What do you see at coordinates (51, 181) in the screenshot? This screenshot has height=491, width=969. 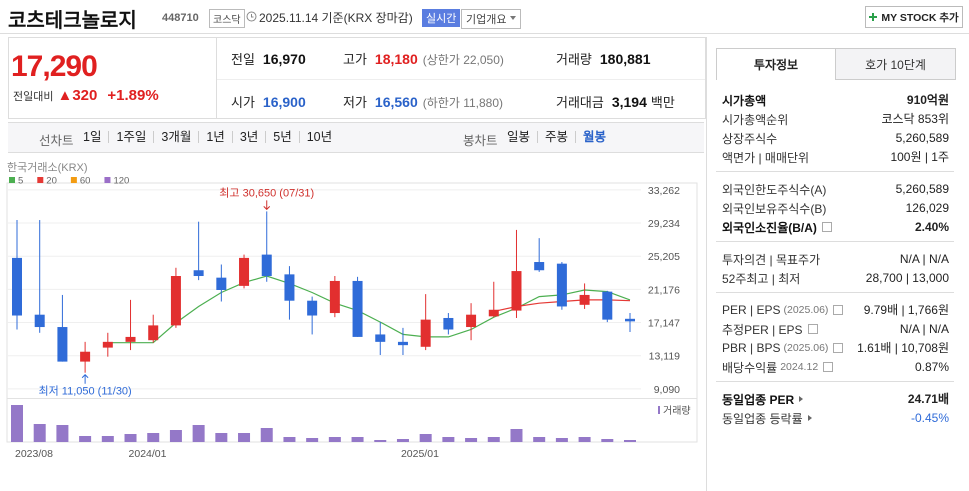 I see `legend-label: 20` at bounding box center [51, 181].